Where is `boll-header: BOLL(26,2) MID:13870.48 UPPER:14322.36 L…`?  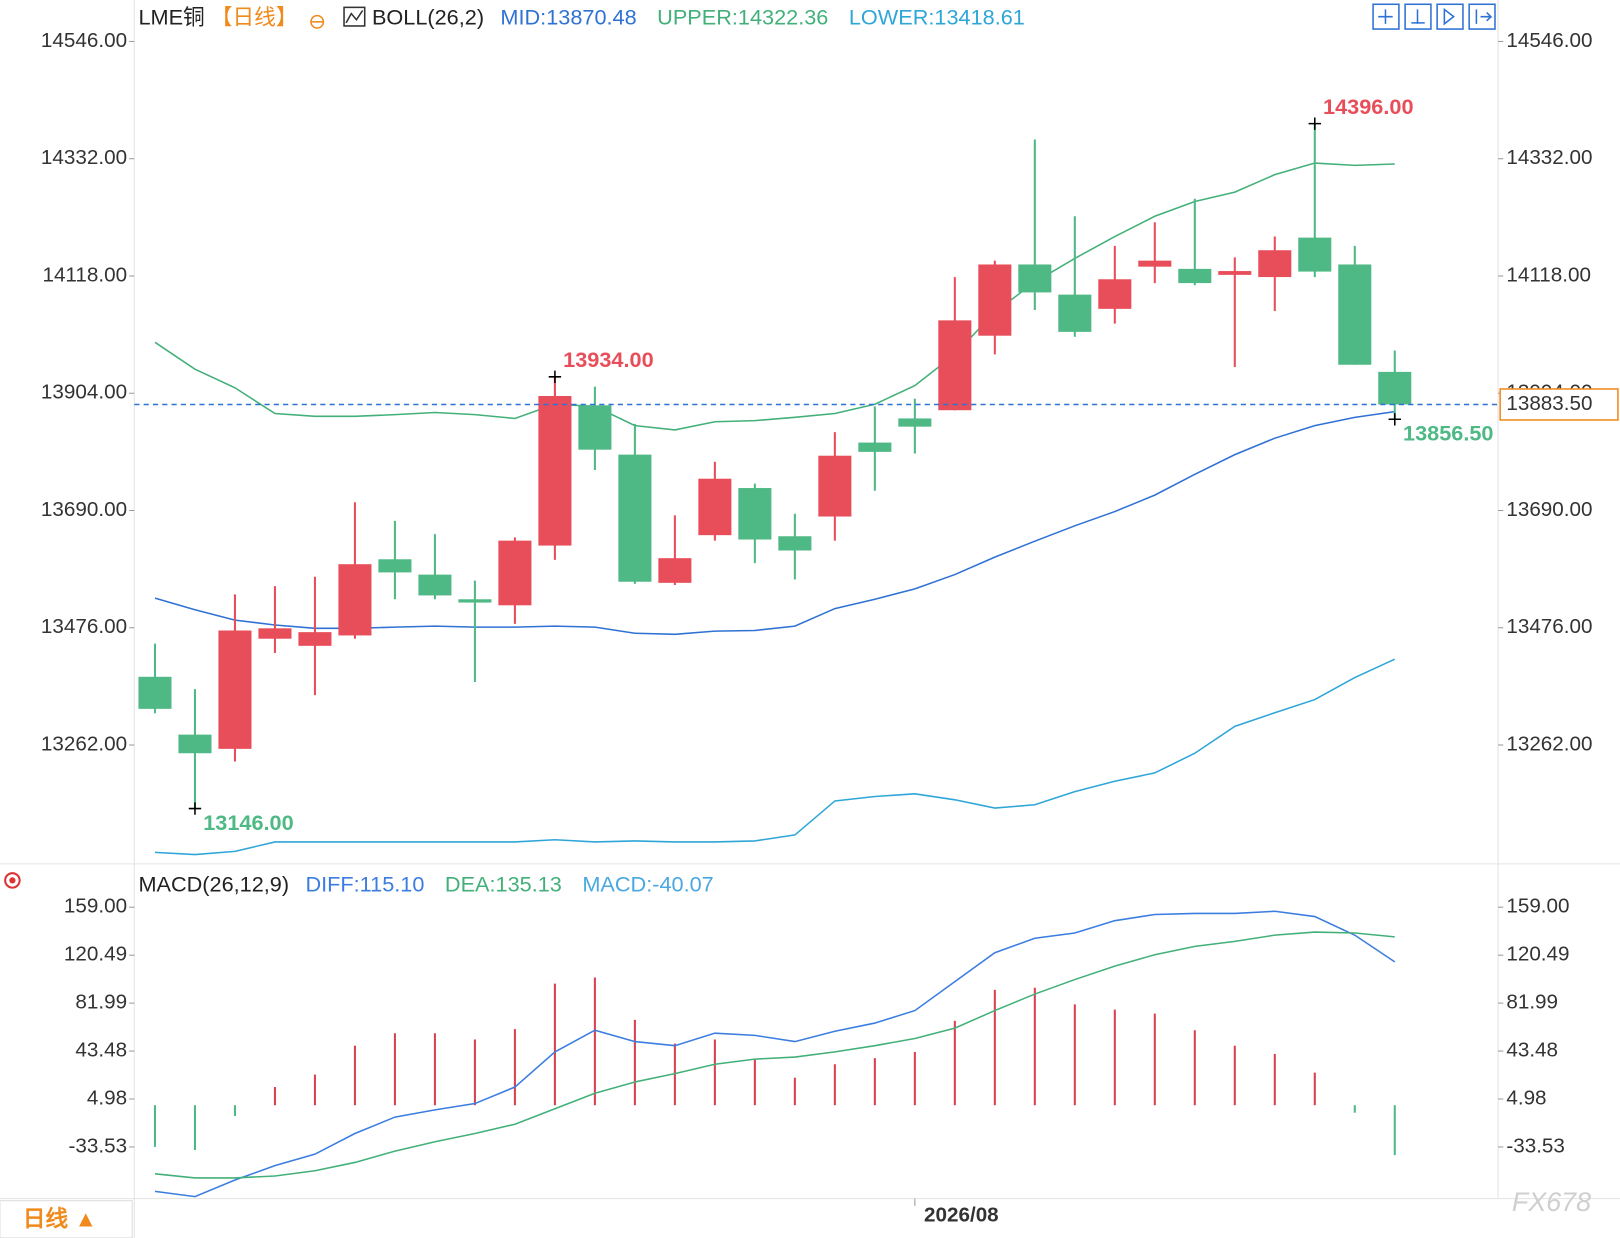 boll-header: BOLL(26,2) MID:13870.48 UPPER:14322.36 L… is located at coordinates (698, 16).